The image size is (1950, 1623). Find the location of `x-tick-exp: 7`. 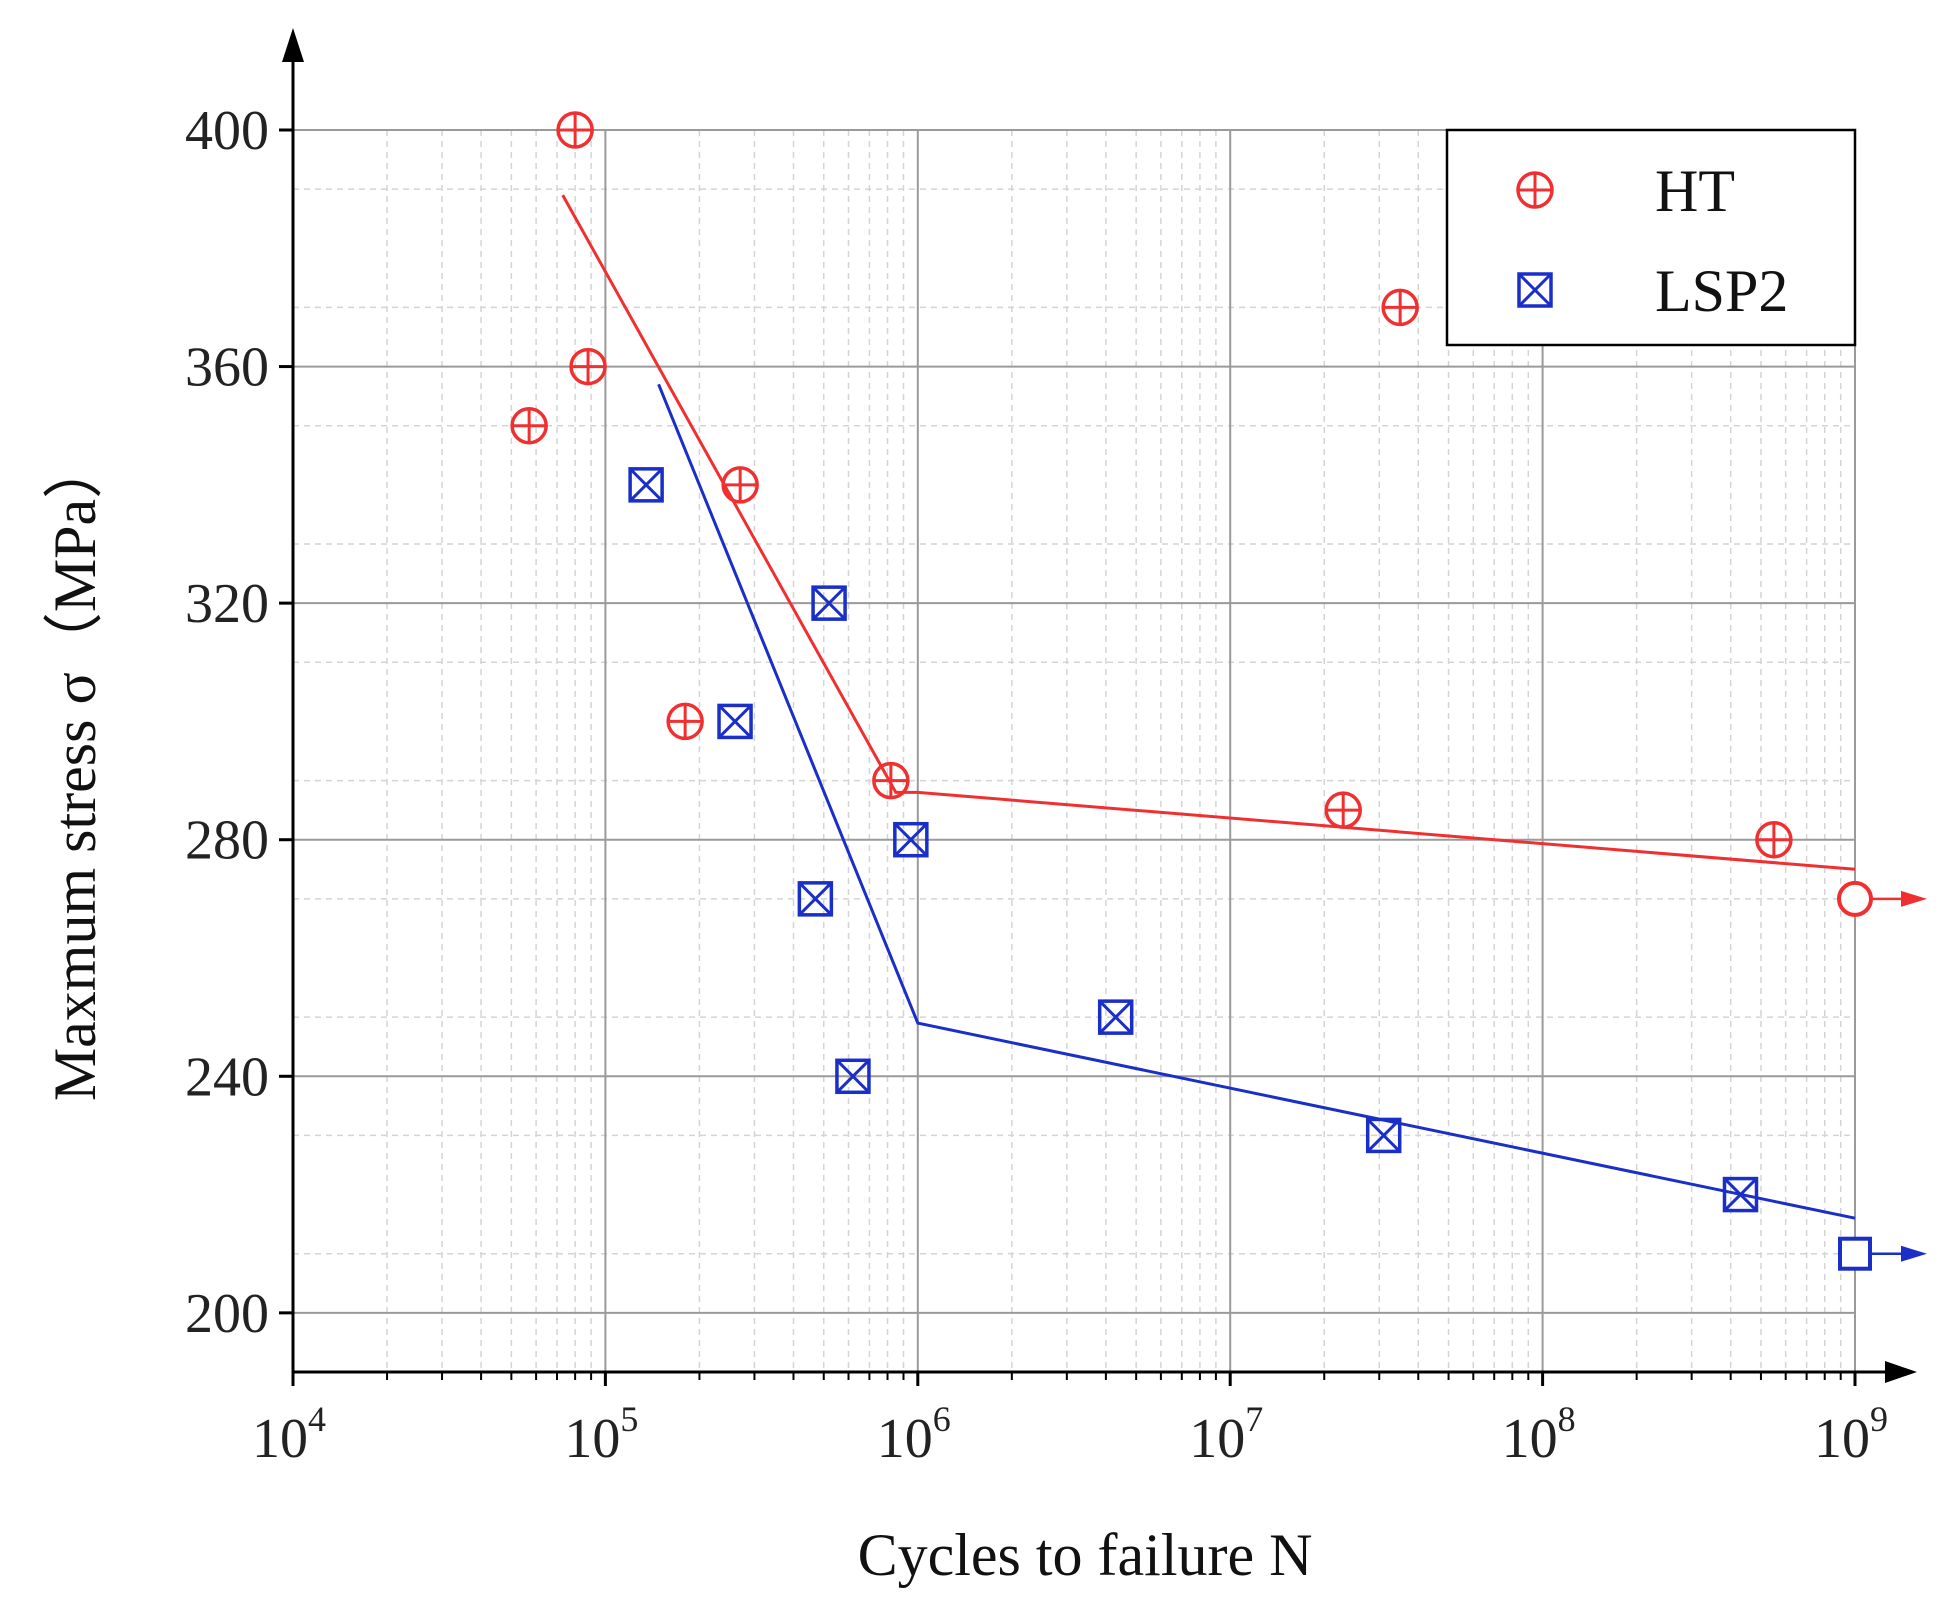

x-tick-exp: 7 is located at coordinates (1254, 1419).